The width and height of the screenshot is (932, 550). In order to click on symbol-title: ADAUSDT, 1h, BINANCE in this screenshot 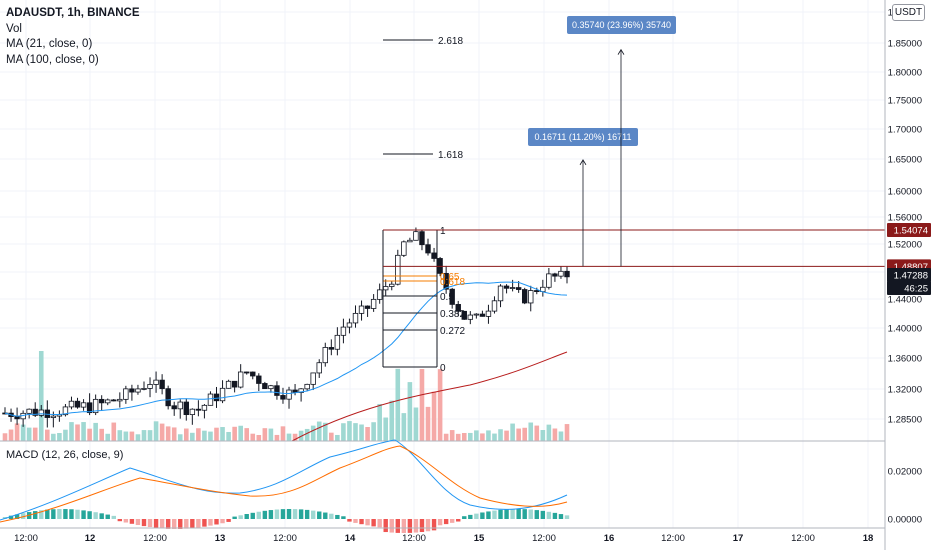, I will do `click(73, 13)`.